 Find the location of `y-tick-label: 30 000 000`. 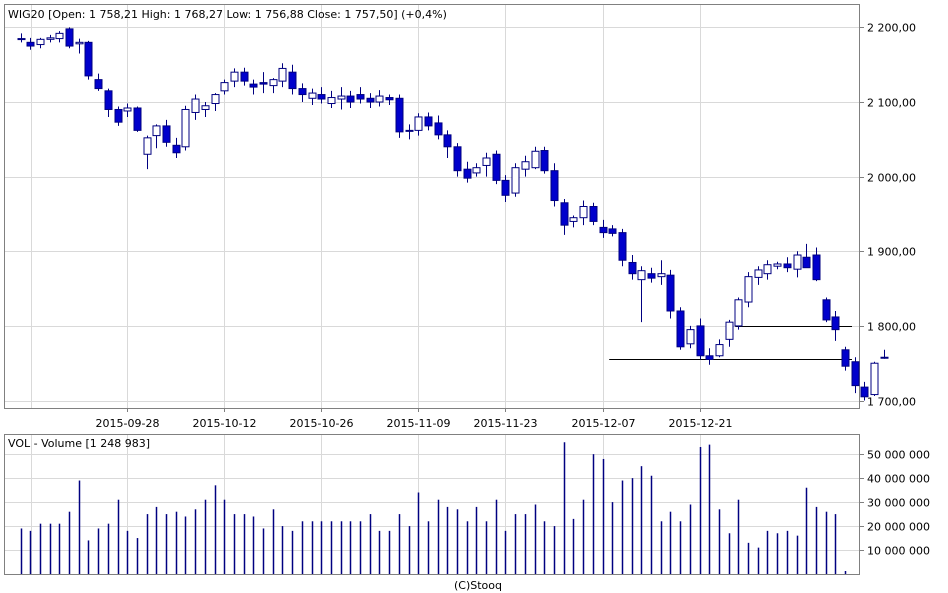

y-tick-label: 30 000 000 is located at coordinates (898, 503).